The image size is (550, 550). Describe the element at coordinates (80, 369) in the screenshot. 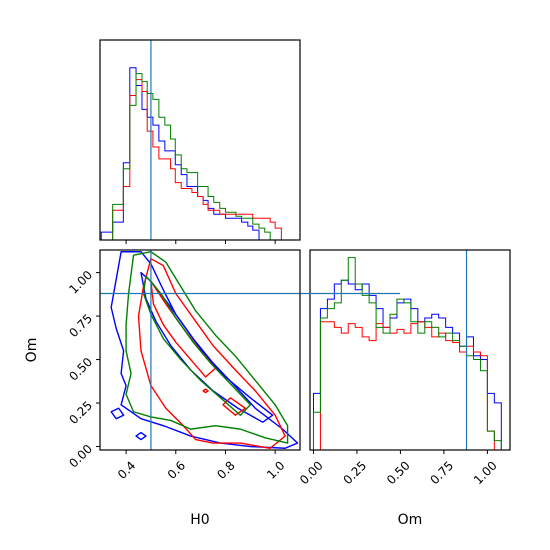

I see `cont-y-ytick-label: 0.50` at that location.